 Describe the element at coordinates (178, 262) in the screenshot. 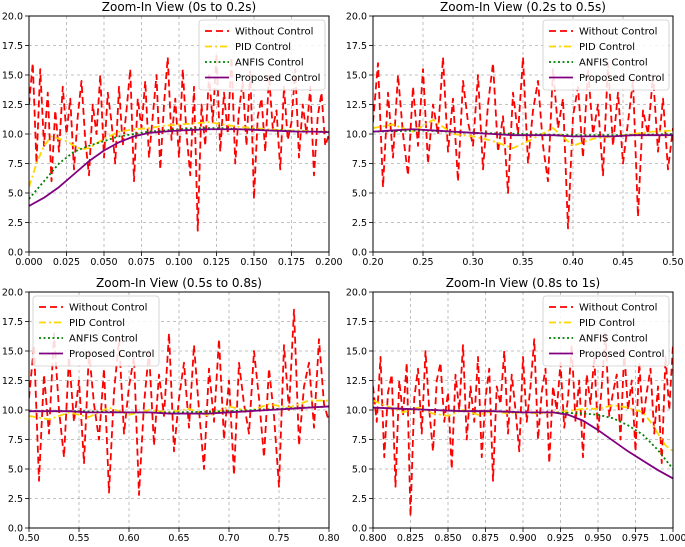

I see `x-tick-label: 0.100` at that location.